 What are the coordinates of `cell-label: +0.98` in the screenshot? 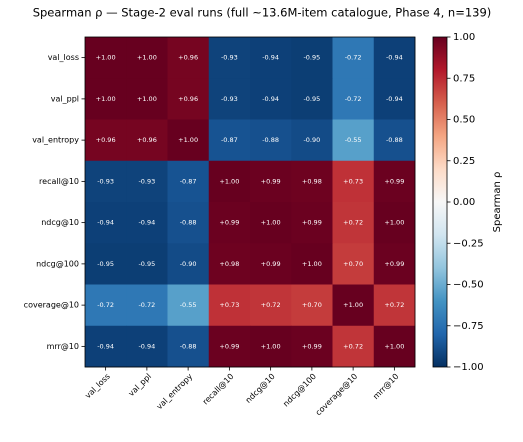 It's located at (312, 181).